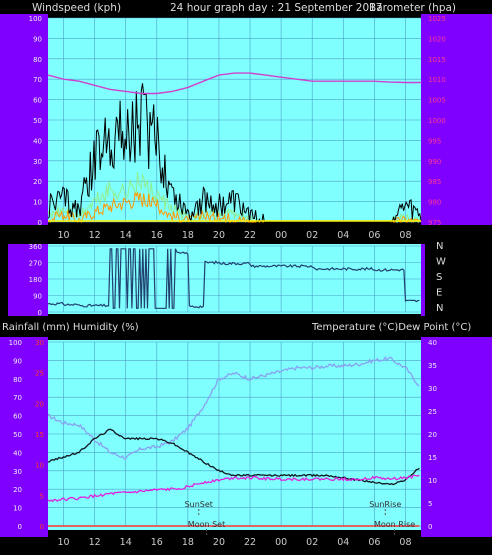 The image size is (492, 555). Describe the element at coordinates (437, 121) in the screenshot. I see `barometer-y-tick-label: 1000` at that location.